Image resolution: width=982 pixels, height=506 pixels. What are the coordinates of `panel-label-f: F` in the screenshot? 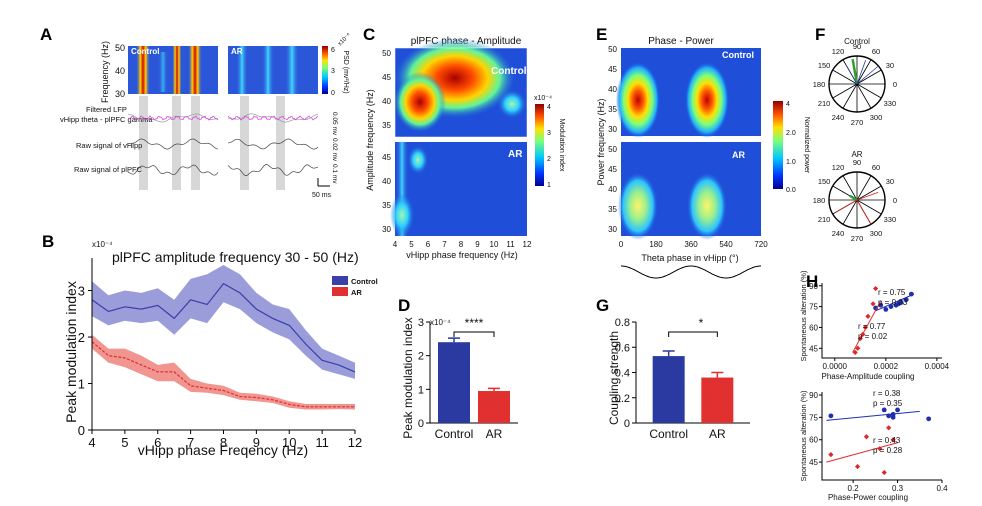 It's located at (820, 34).